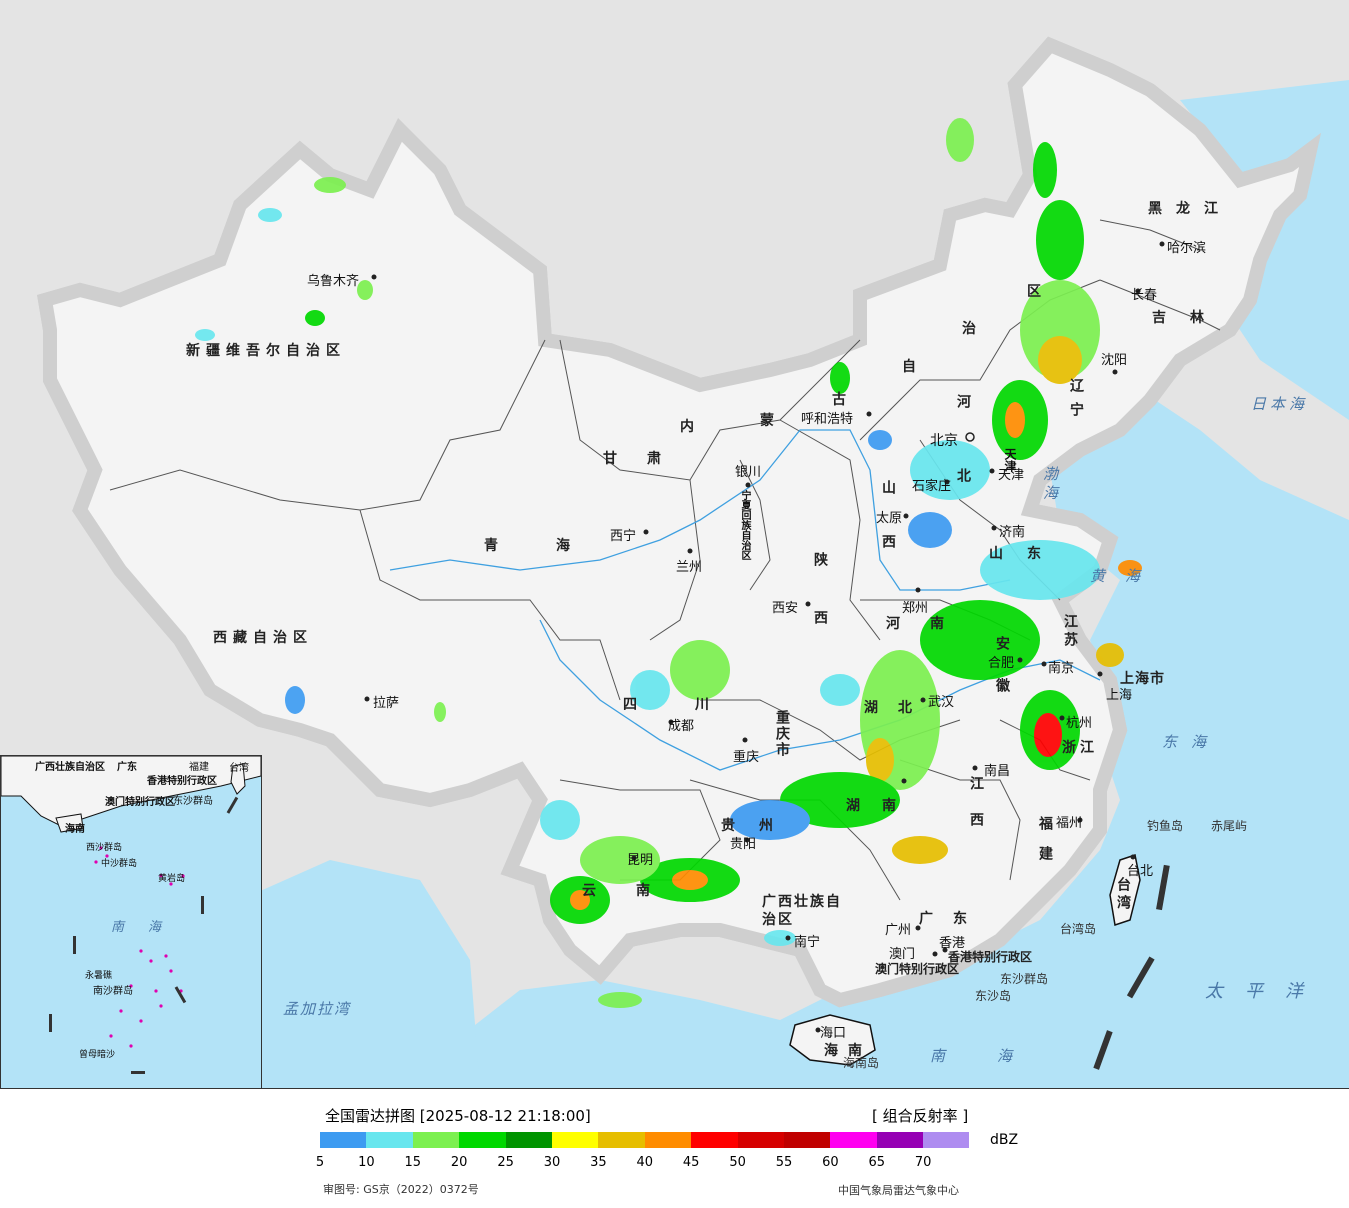 This screenshot has width=1349, height=1208. Describe the element at coordinates (1131, 967) in the screenshot. I see `boundary-dashes` at that location.